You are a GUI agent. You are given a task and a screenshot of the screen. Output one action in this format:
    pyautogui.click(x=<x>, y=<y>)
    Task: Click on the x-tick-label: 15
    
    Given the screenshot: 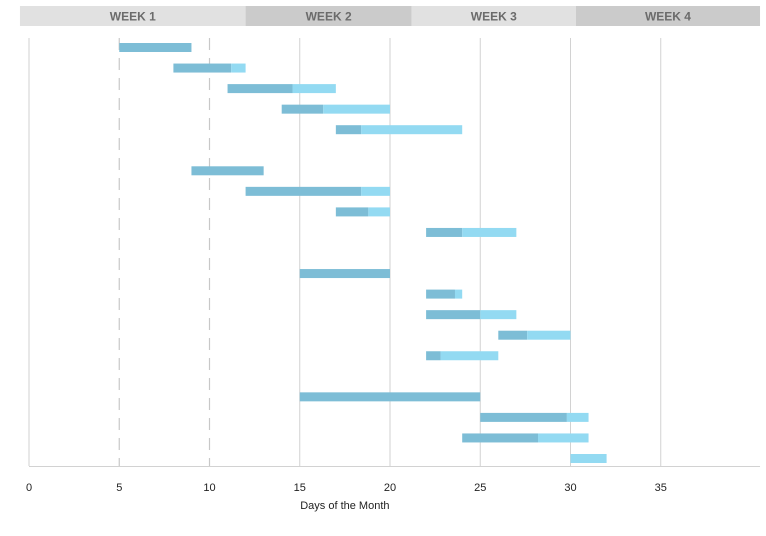 What is the action you would take?
    pyautogui.click(x=300, y=488)
    